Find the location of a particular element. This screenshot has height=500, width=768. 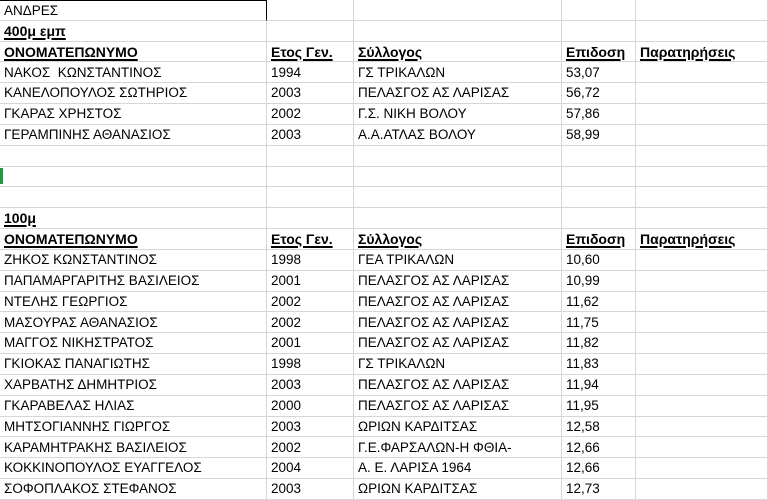

cell-year: 2004 is located at coordinates (310, 469).